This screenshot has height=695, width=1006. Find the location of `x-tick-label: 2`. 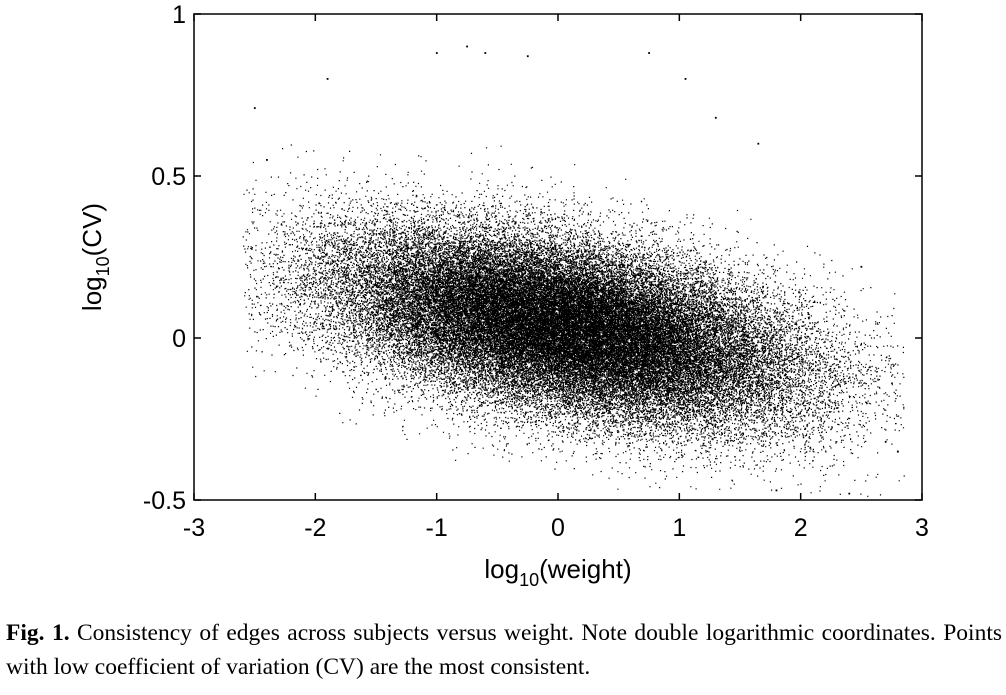

x-tick-label: 2 is located at coordinates (801, 528).